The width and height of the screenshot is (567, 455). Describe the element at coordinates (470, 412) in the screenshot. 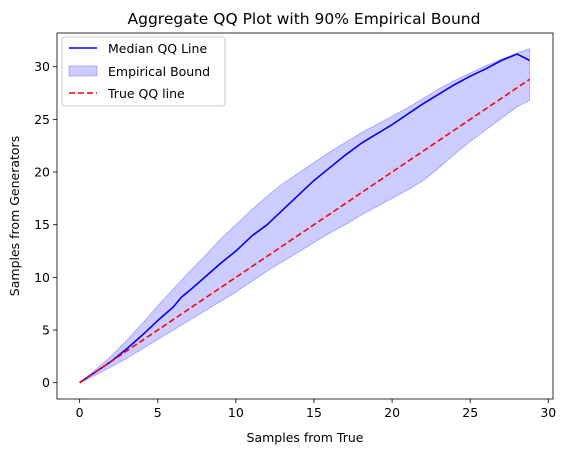

I see `x-tick-label: 25` at that location.